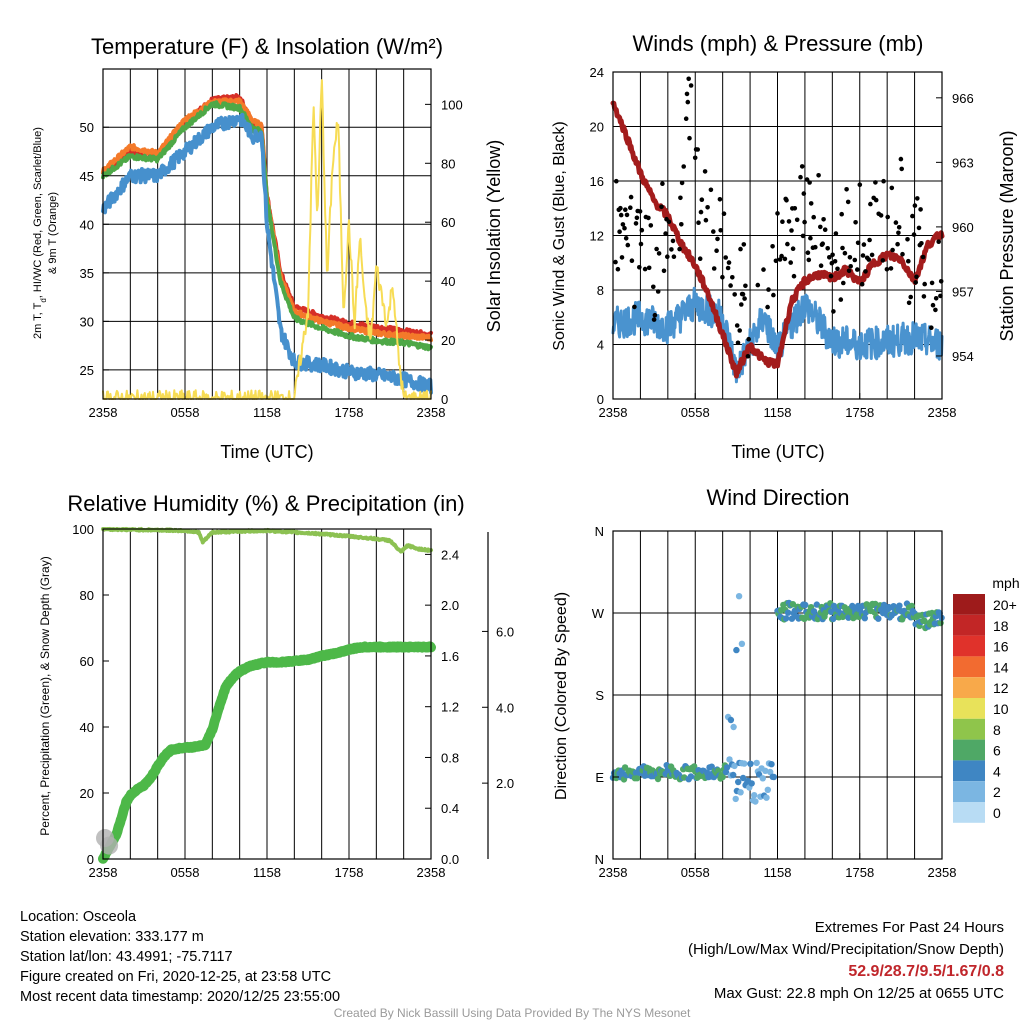 The height and width of the screenshot is (1024, 1024). Describe the element at coordinates (963, 291) in the screenshot. I see `pressure-y2-tick-label: 957` at that location.